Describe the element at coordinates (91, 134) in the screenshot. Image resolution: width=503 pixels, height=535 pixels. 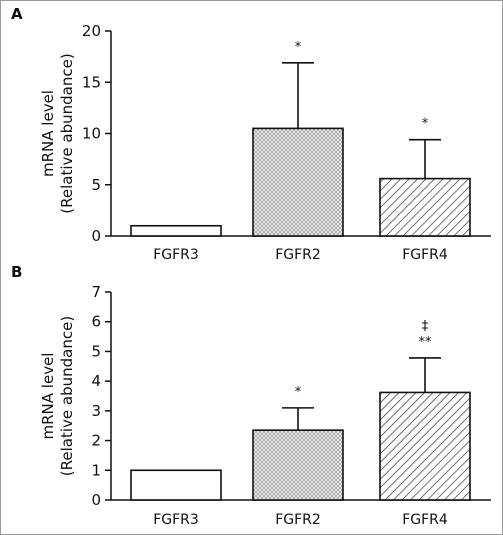
I see `y-tick-label: 10` at that location.